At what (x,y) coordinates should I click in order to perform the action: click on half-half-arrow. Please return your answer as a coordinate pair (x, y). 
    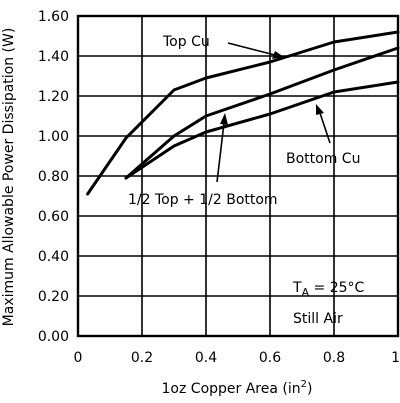
    Looking at the image, I should click on (220, 152).